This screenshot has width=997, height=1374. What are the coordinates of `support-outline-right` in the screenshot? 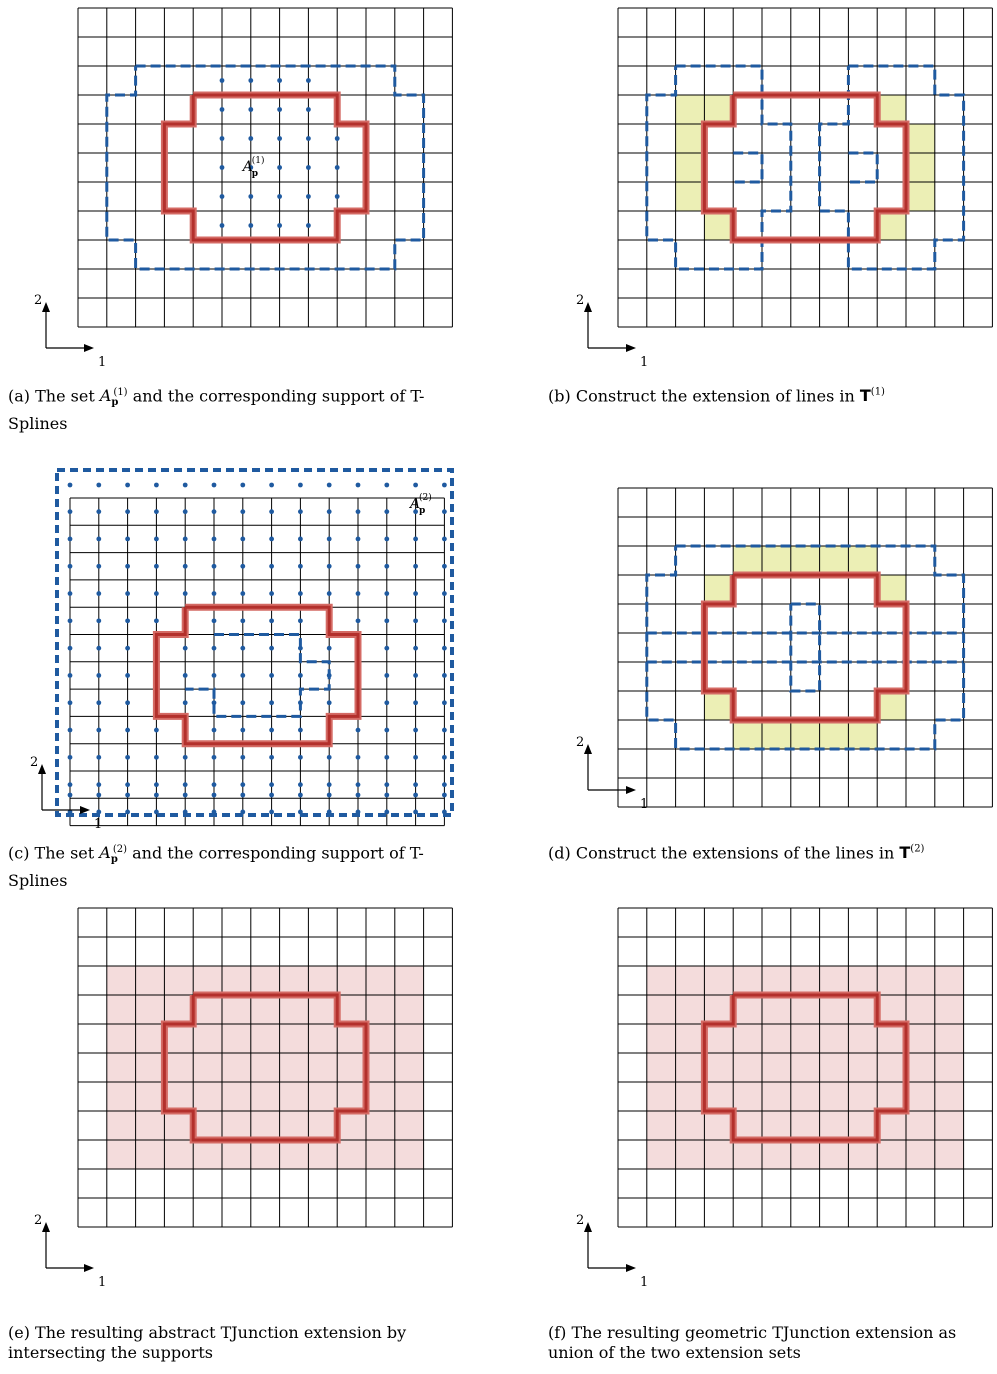 It's located at (892, 167).